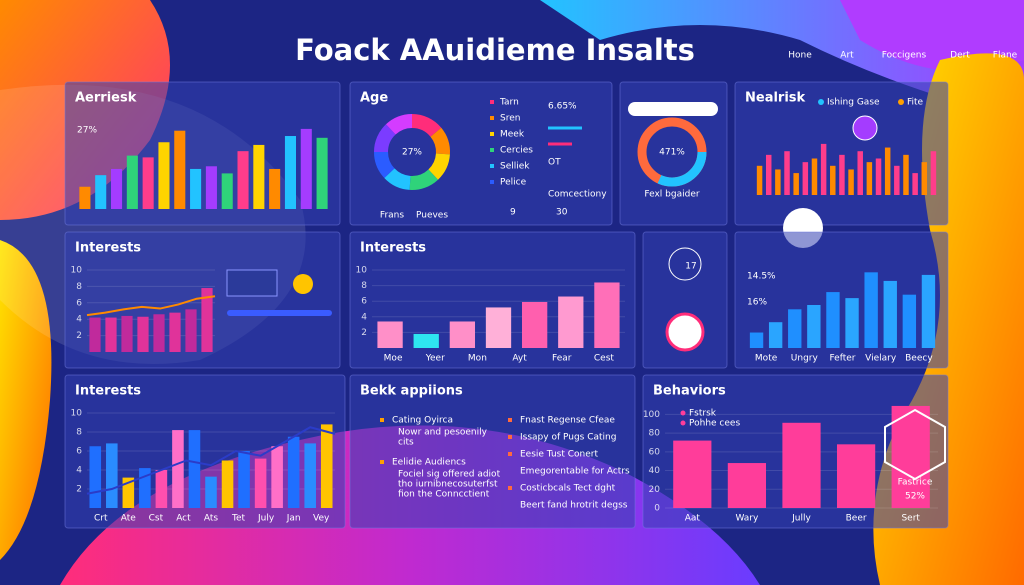  I want to click on tag-label: Fotho wood tlbes, so click(673, 110).